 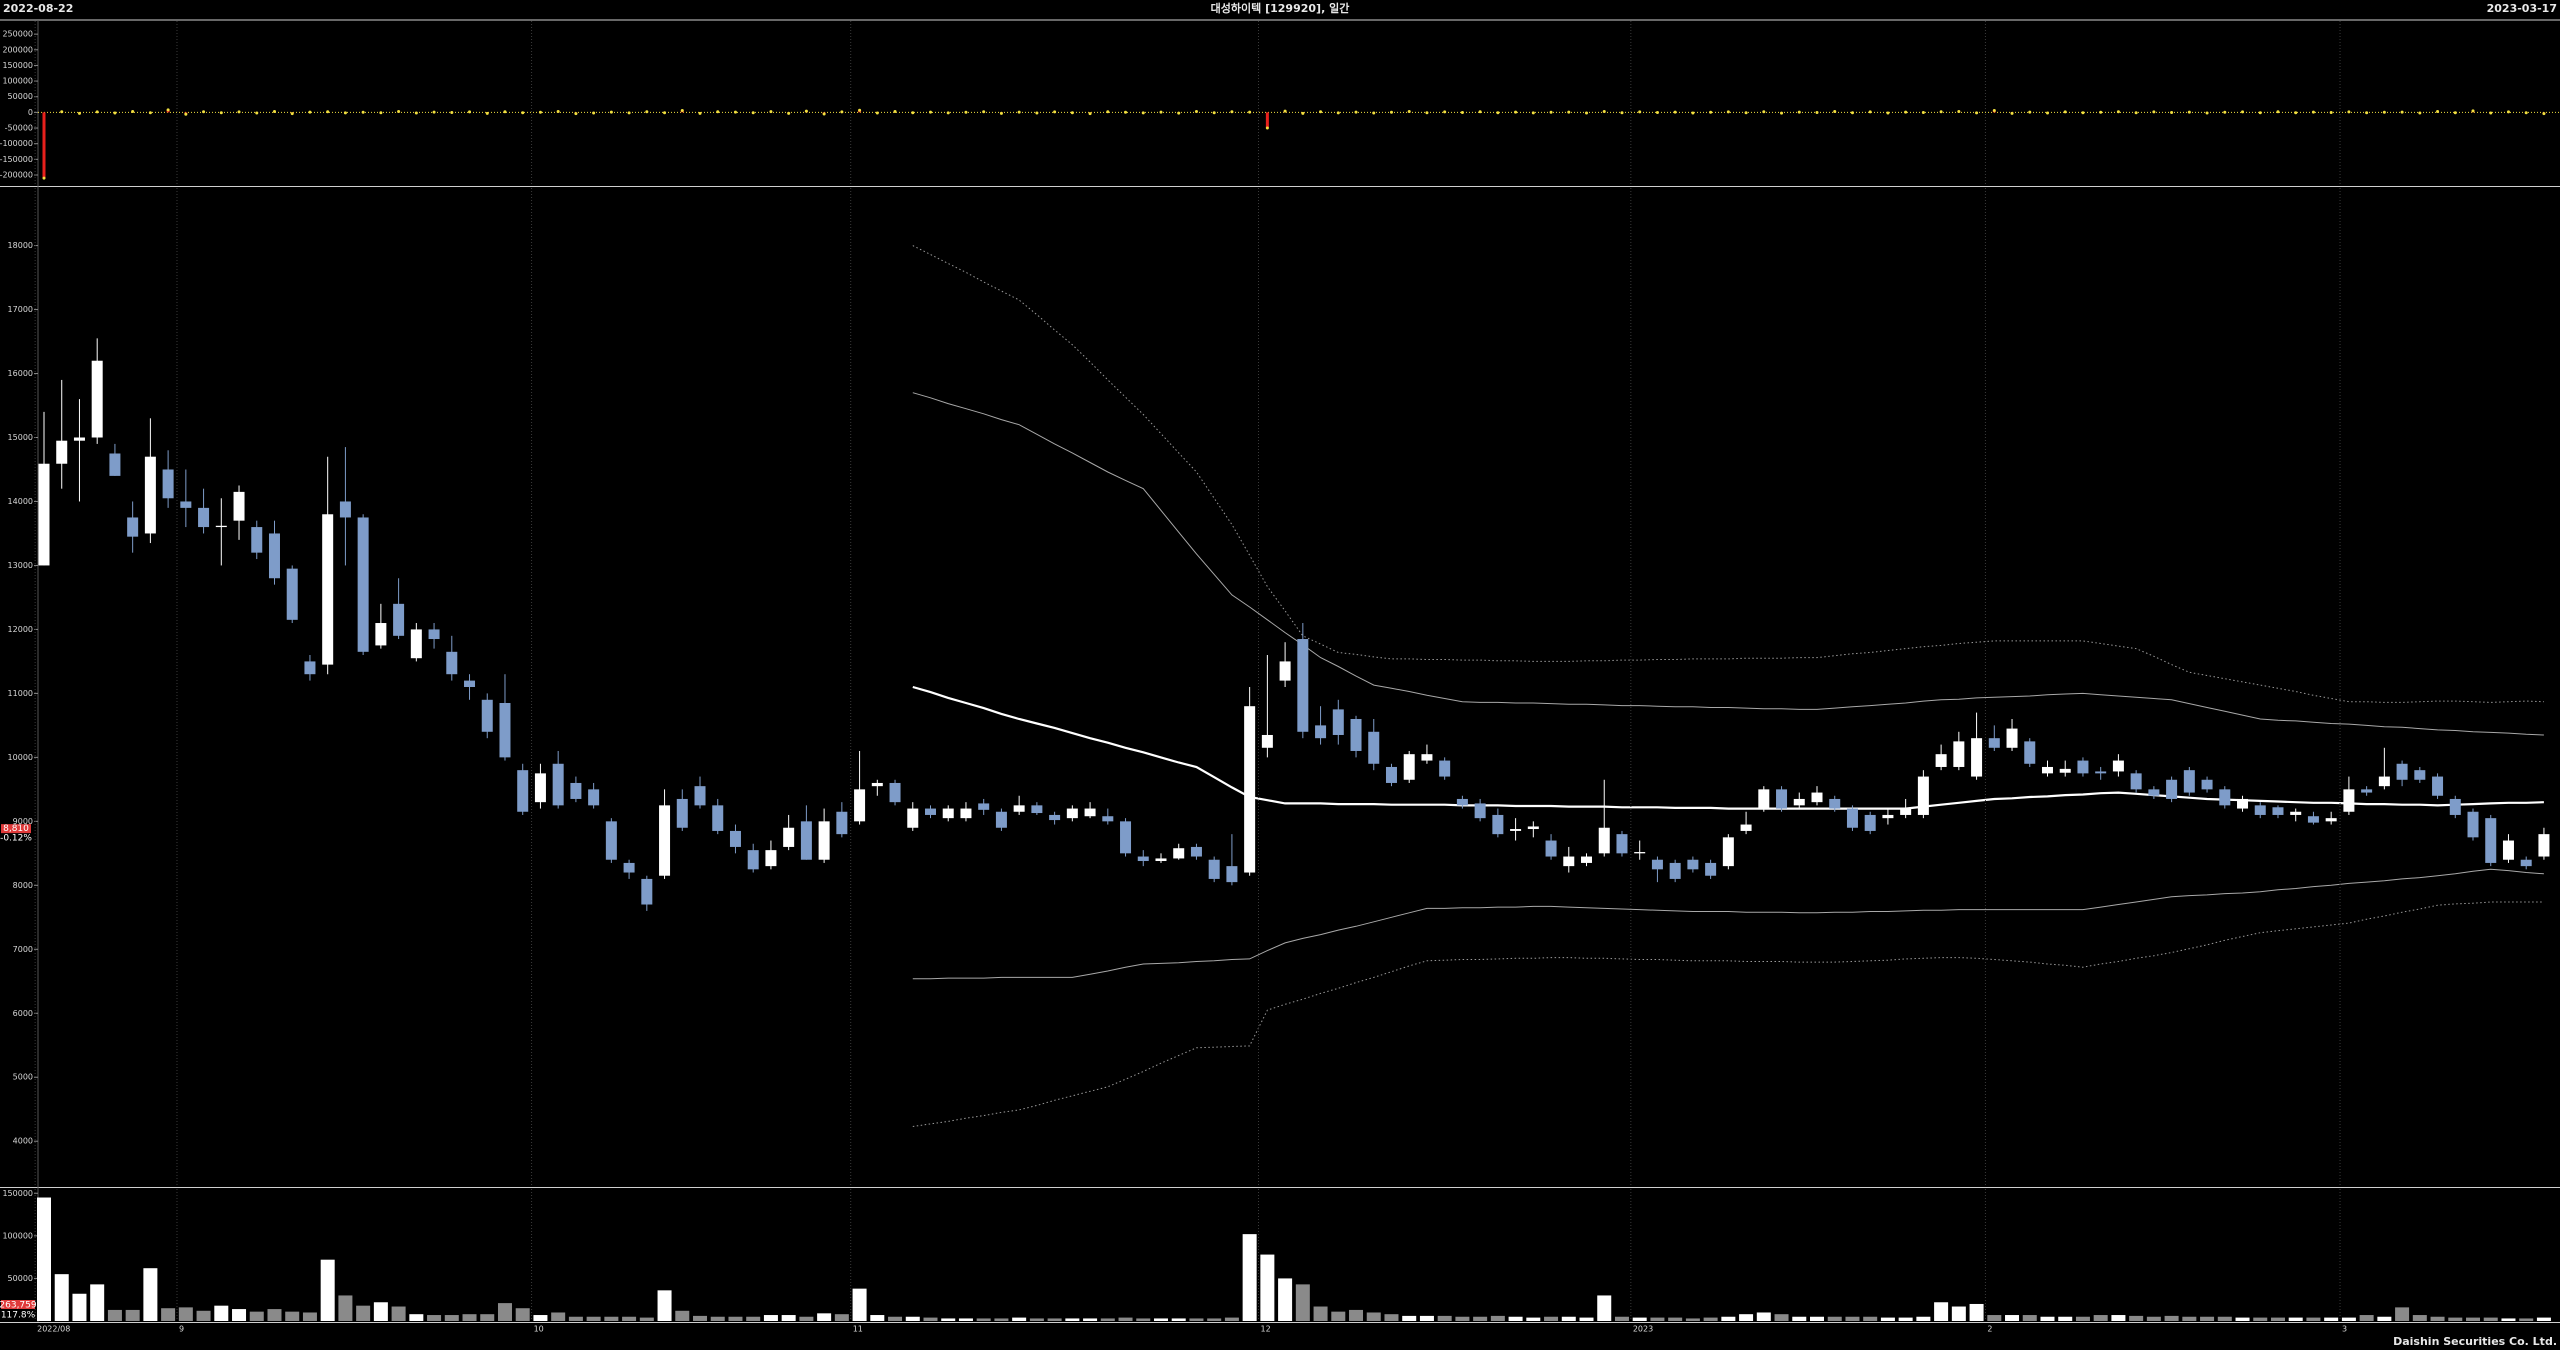 What do you see at coordinates (2344, 1329) in the screenshot?
I see `x-tick-label: 3` at bounding box center [2344, 1329].